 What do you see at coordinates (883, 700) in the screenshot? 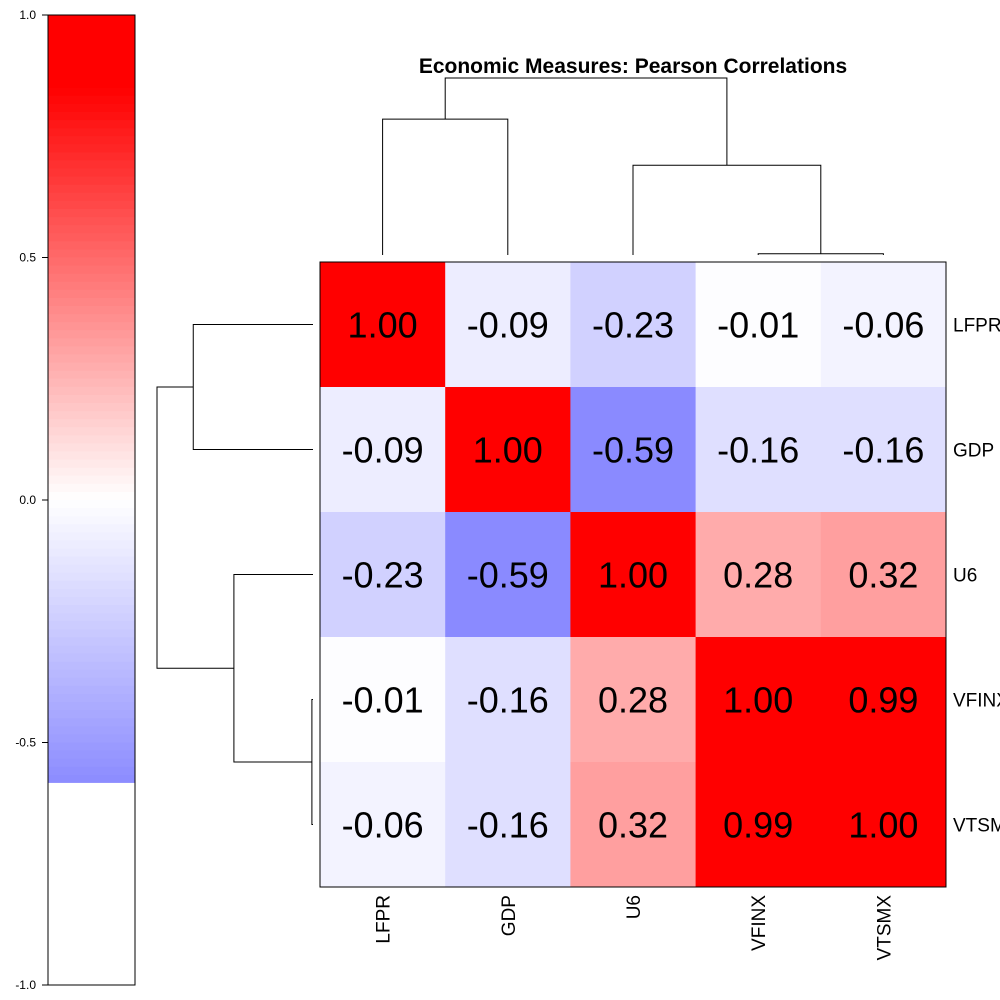
I see `heatmap-cell-vfinx-vtsmx` at bounding box center [883, 700].